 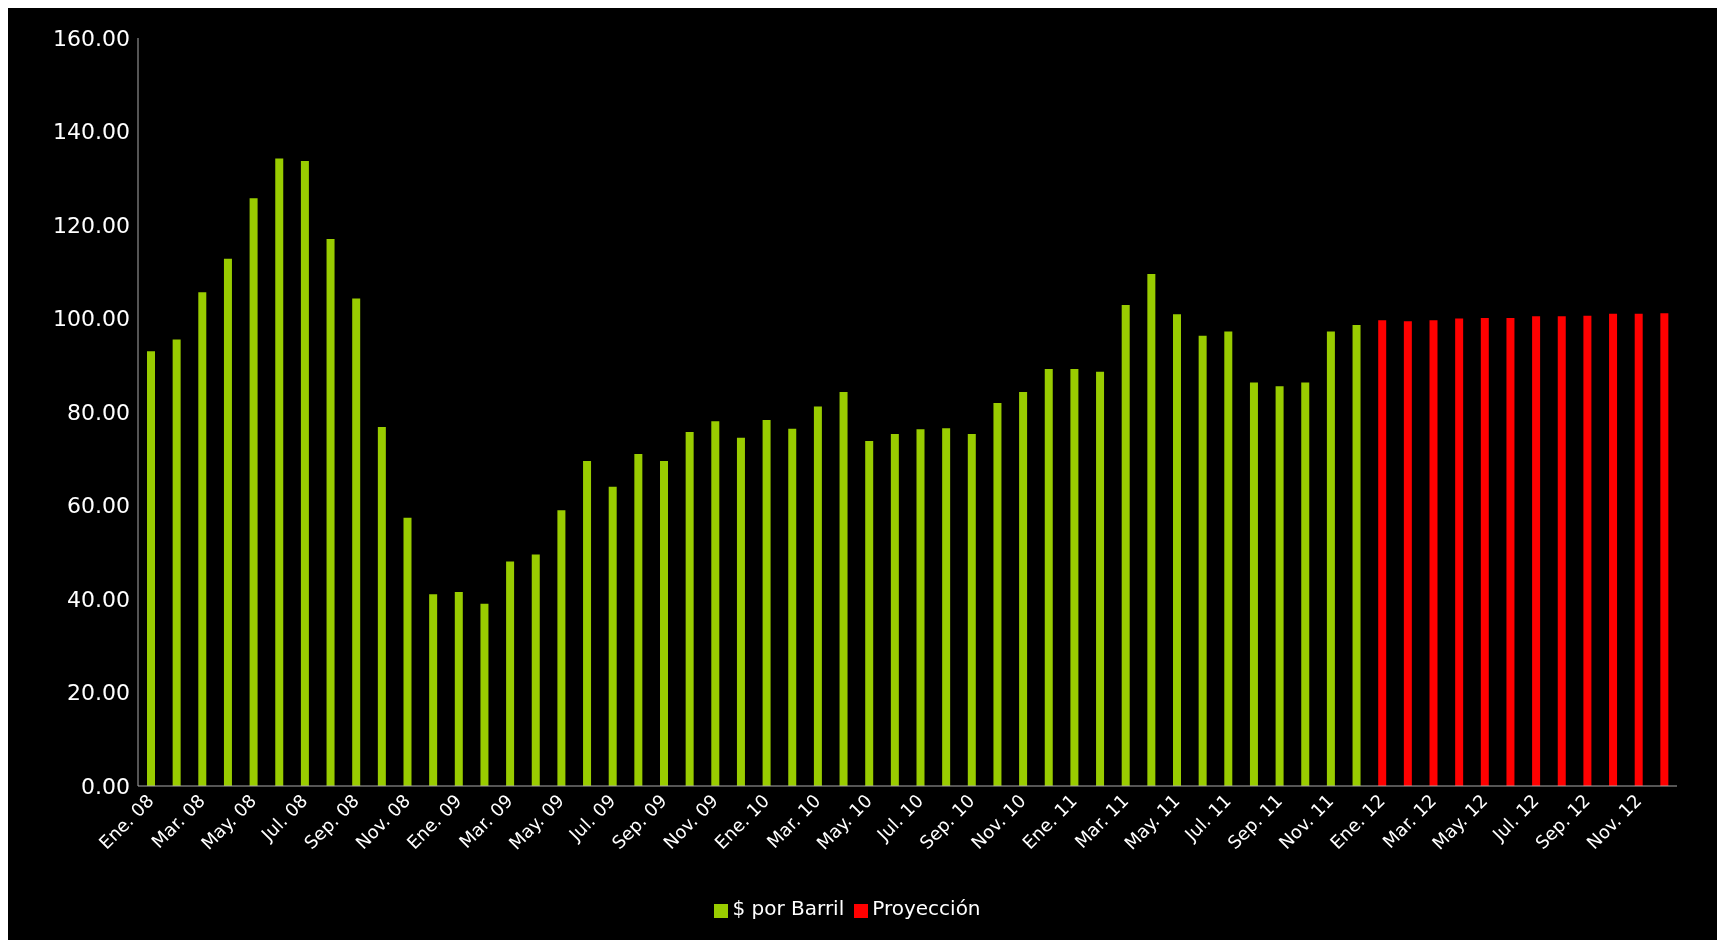 I want to click on legend-label: $ por Barril, so click(x=788, y=908).